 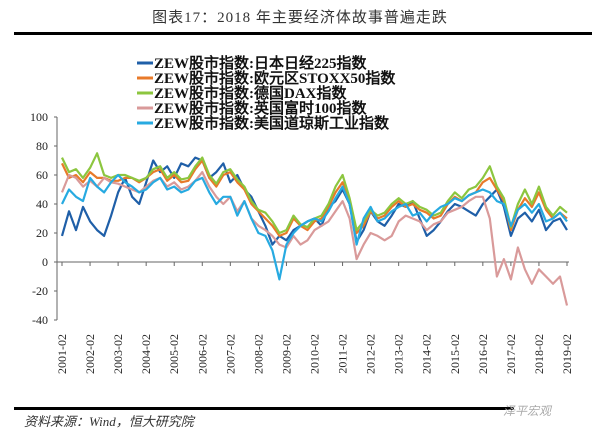 What do you see at coordinates (45, 262) in the screenshot?
I see `y-tick-label: 0` at bounding box center [45, 262].